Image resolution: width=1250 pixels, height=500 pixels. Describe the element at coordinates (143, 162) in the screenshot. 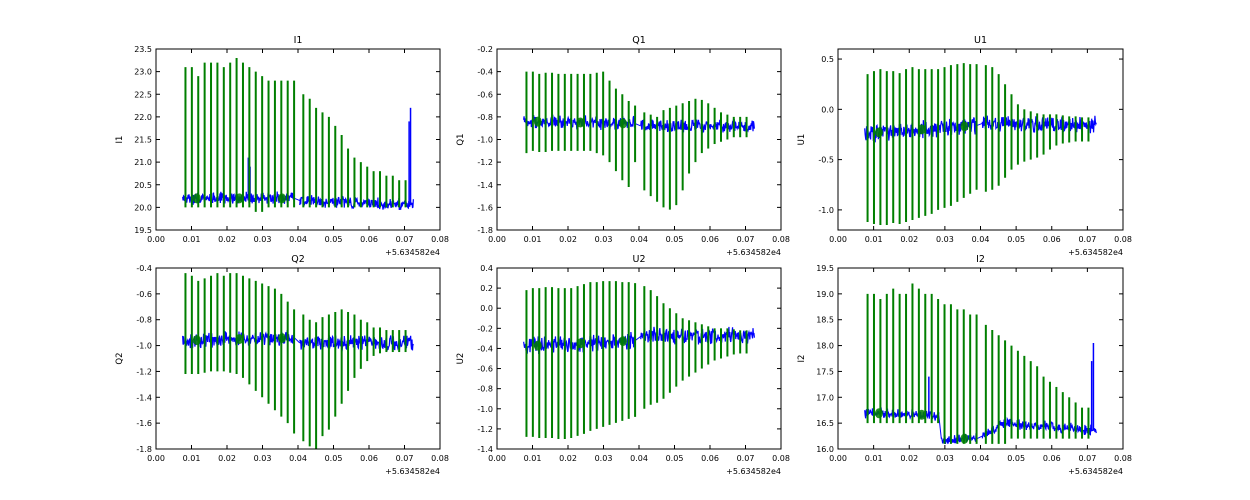

I see `y-tick-label: 21.0` at that location.